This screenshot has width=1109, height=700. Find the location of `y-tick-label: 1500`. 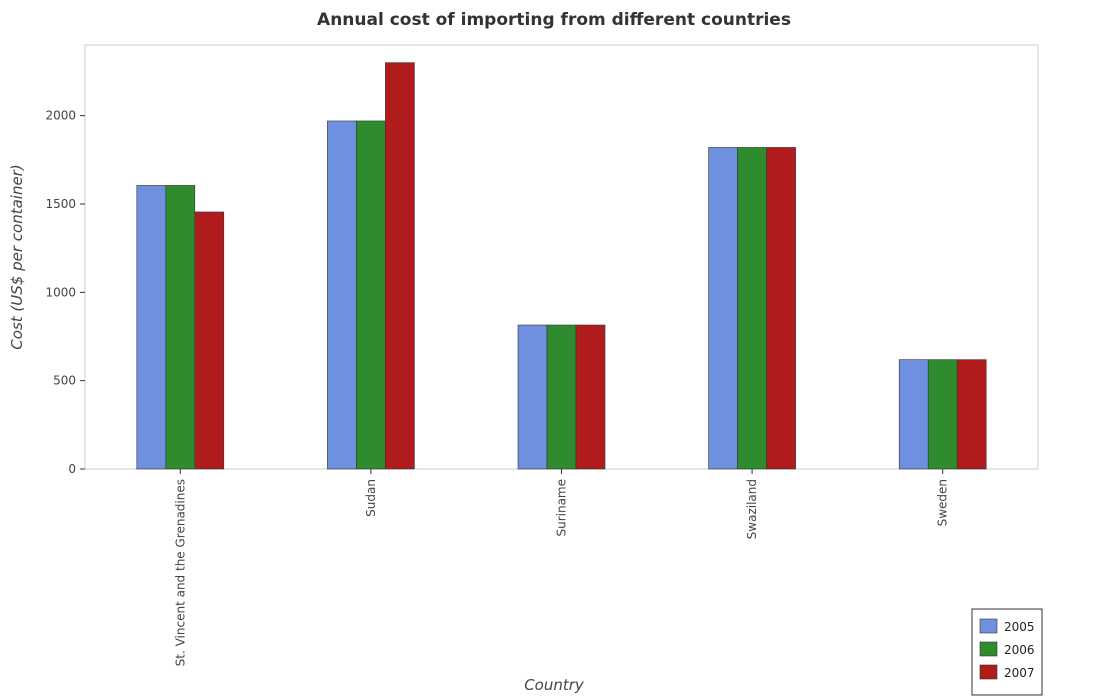

y-tick-label: 1500 is located at coordinates (60, 204).